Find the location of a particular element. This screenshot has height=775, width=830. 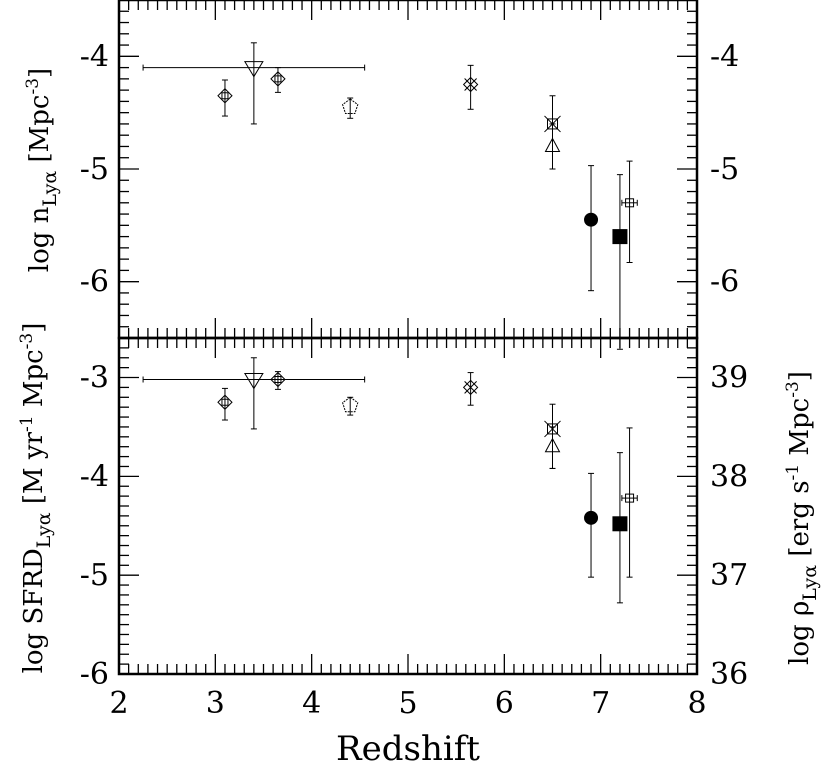

top-right-tick-label: -5 is located at coordinates (724, 169).